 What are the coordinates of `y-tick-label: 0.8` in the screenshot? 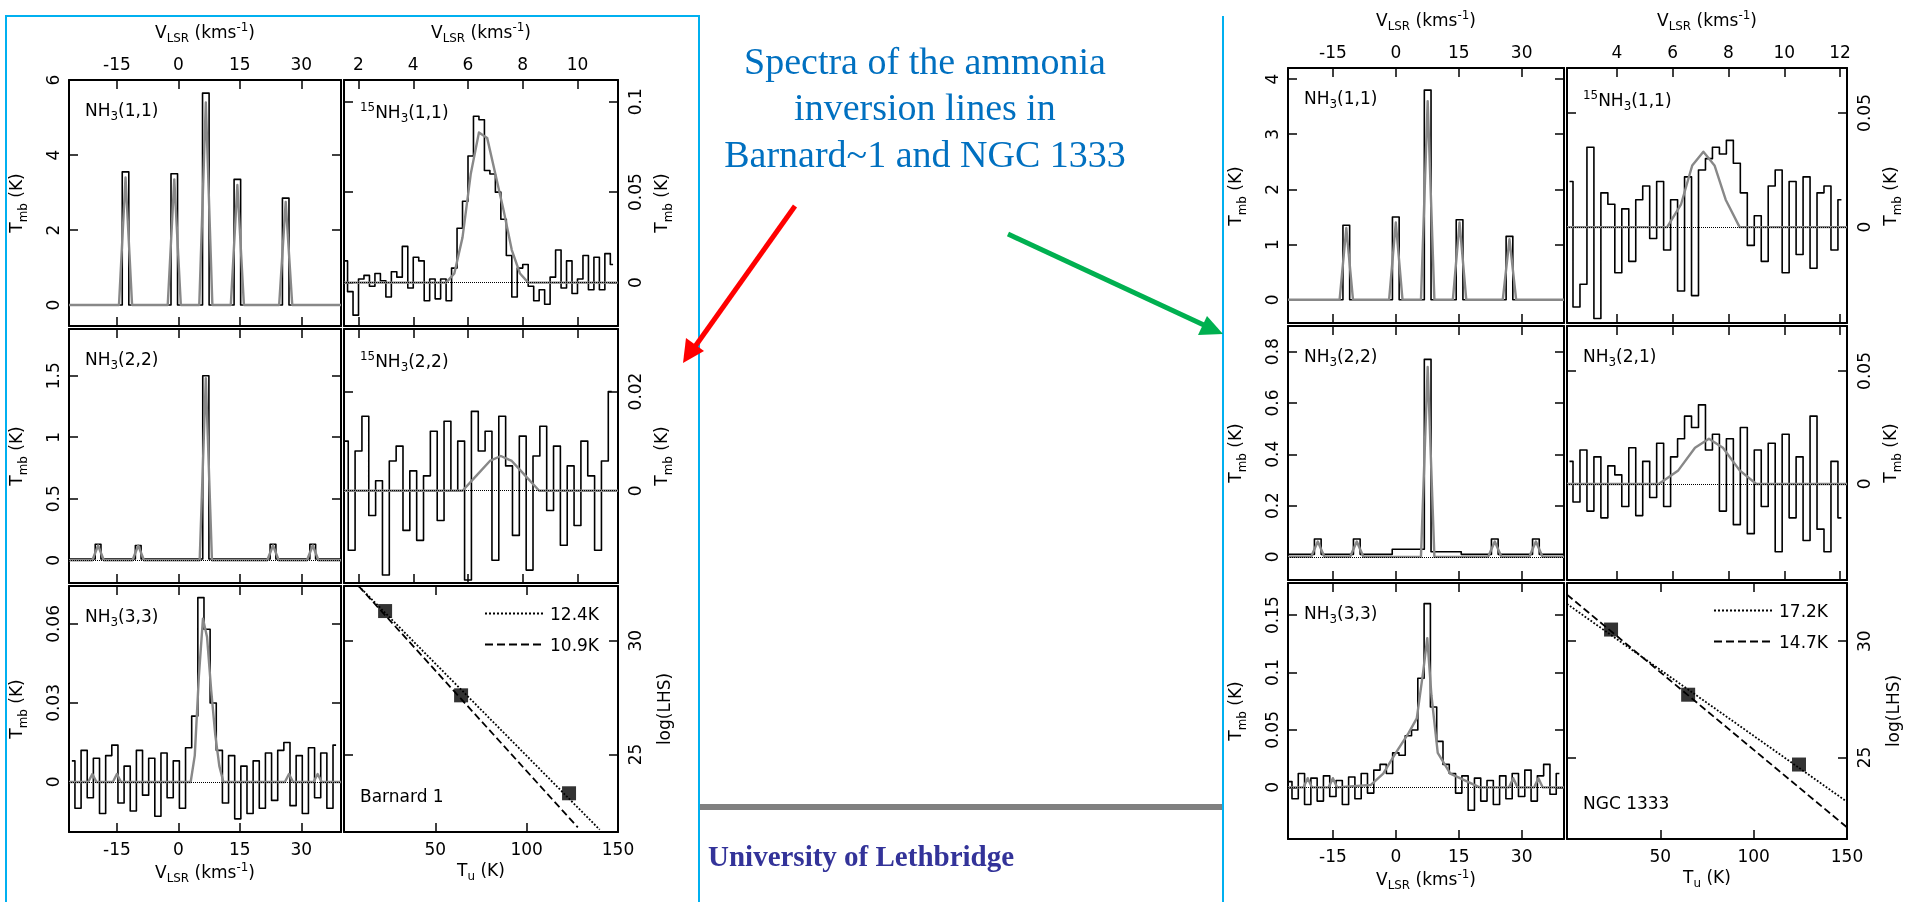 It's located at (1271, 352).